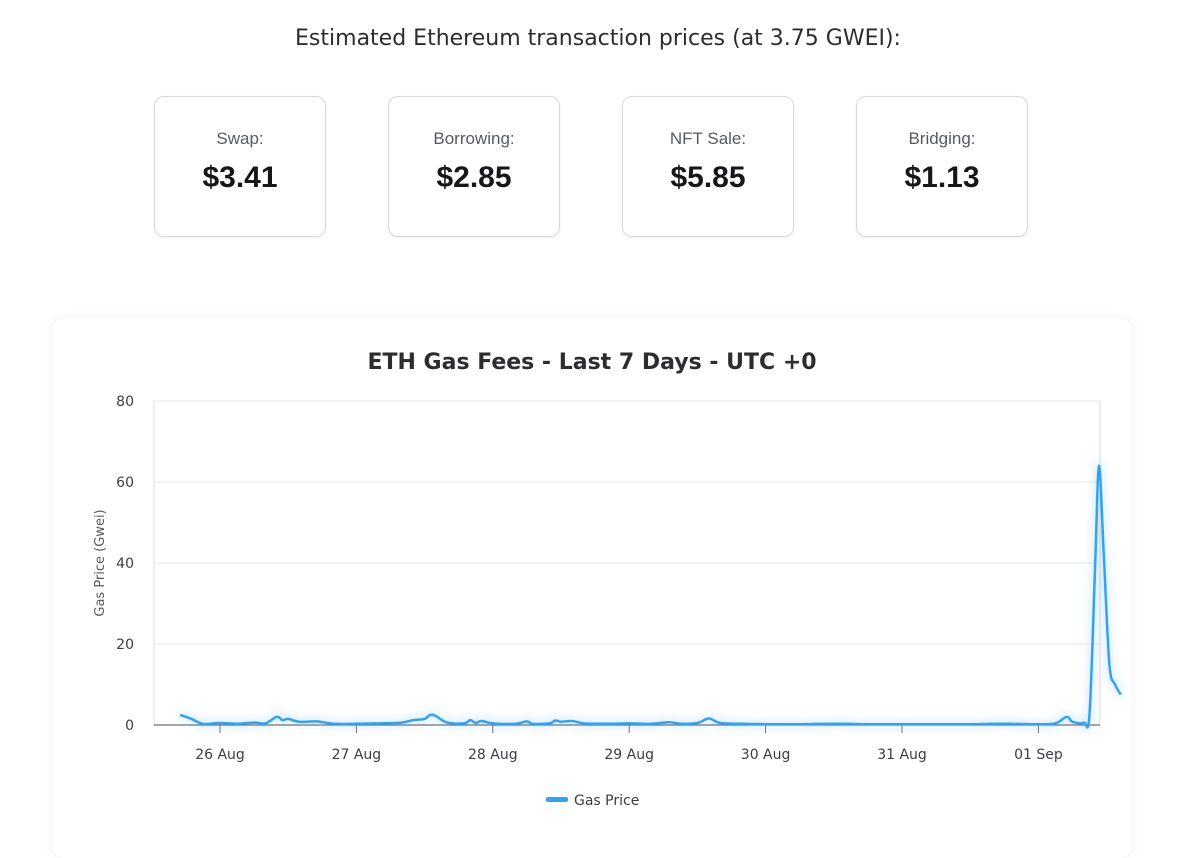  I want to click on y-tick-label: 40, so click(125, 564).